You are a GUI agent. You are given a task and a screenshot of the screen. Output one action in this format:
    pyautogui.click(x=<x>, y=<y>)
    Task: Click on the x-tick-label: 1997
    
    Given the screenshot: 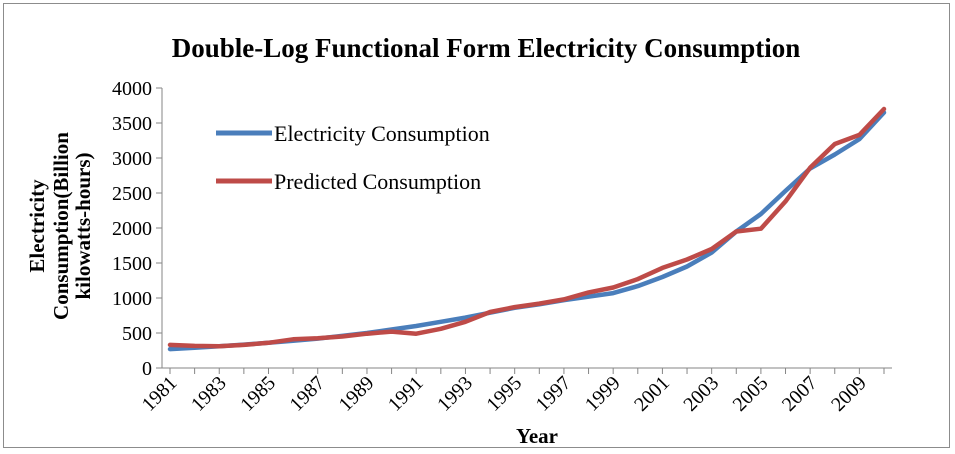 What is the action you would take?
    pyautogui.click(x=554, y=394)
    